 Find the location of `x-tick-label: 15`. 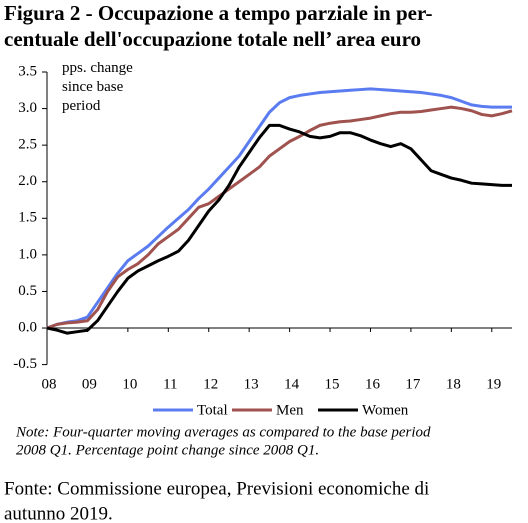

x-tick-label: 15 is located at coordinates (332, 384).